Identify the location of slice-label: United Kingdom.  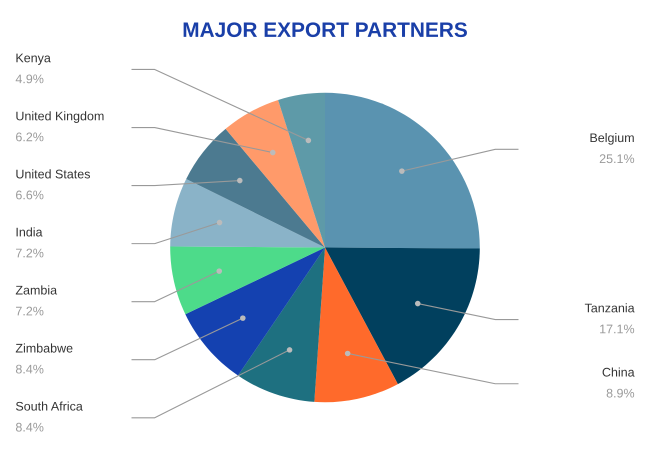
(60, 117).